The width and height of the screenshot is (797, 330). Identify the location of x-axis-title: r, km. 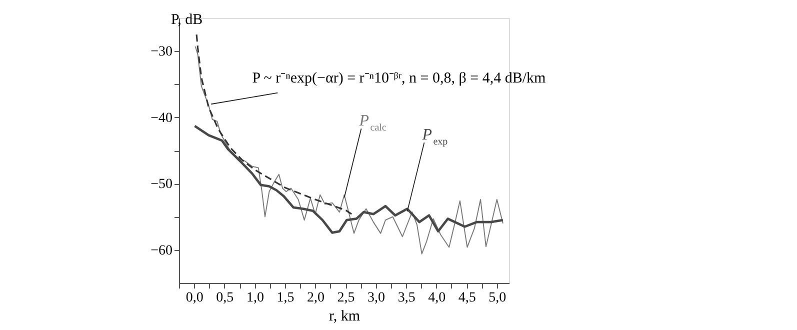
(344, 316).